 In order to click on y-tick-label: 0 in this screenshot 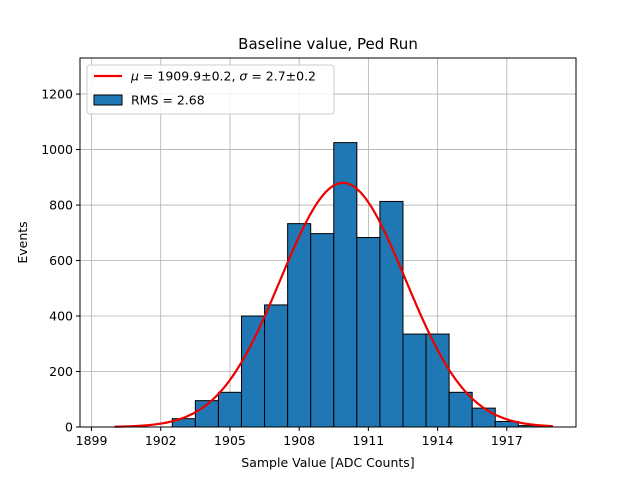, I will do `click(69, 427)`.